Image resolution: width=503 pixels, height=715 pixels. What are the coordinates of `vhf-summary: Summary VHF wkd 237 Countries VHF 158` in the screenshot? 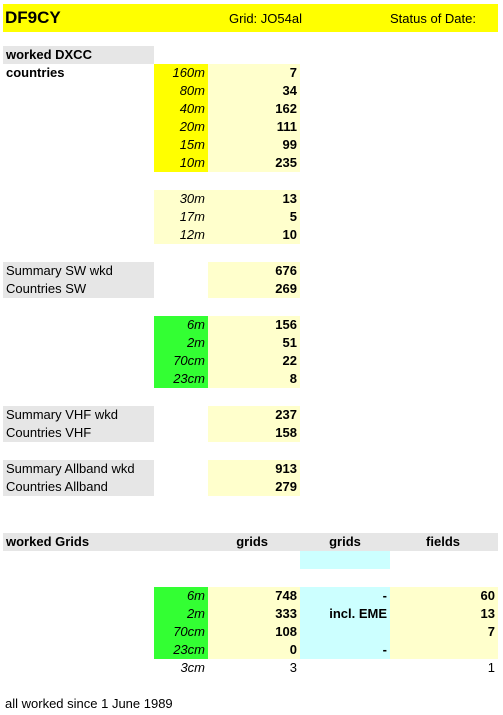 It's located at (151, 424).